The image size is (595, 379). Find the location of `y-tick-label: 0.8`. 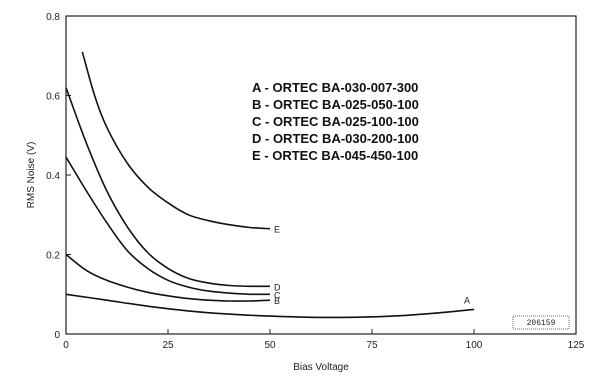

y-tick-label: 0.8 is located at coordinates (53, 17).